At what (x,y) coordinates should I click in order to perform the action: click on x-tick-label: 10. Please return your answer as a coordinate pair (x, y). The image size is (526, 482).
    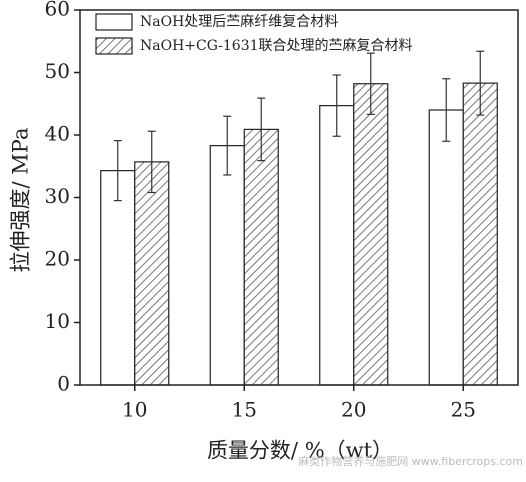
    Looking at the image, I should click on (134, 410).